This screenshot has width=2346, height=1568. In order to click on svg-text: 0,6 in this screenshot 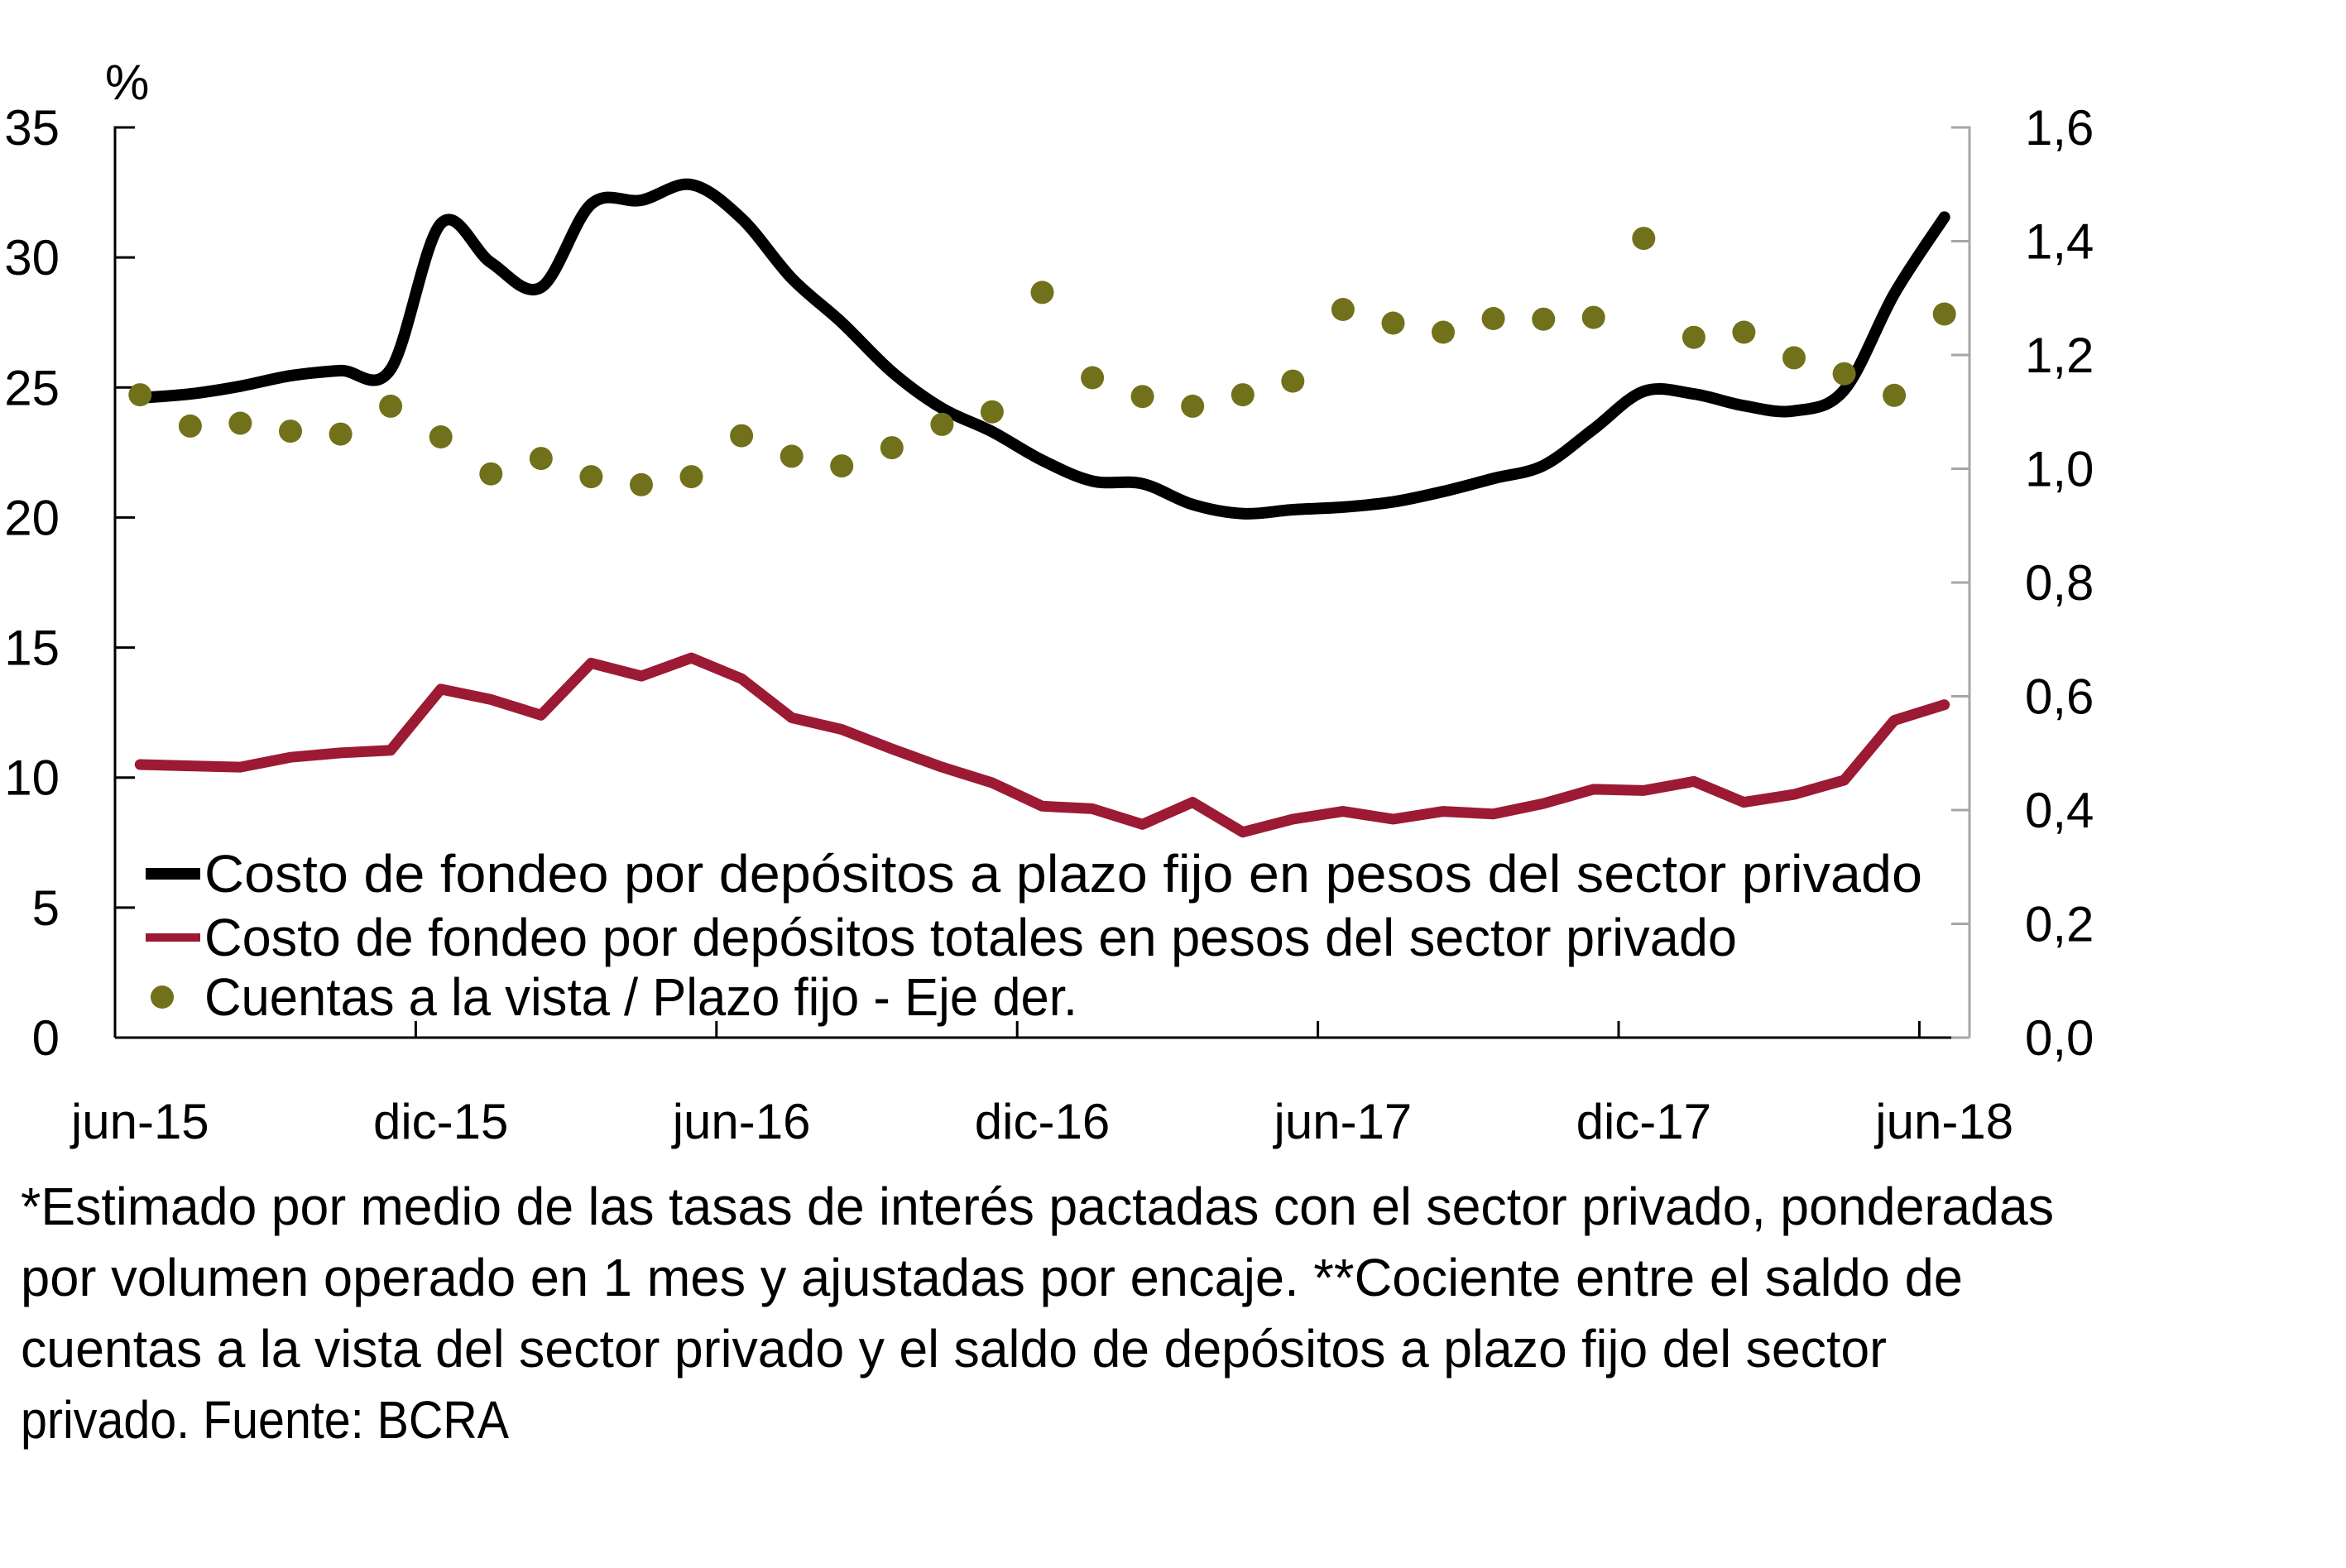, I will do `click(2059, 697)`.